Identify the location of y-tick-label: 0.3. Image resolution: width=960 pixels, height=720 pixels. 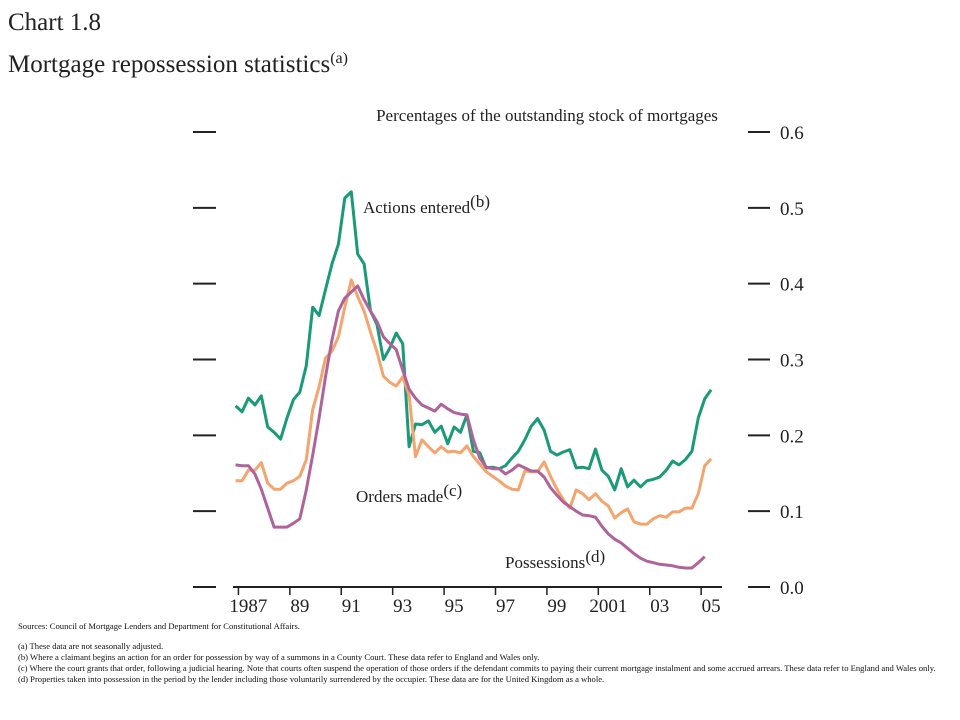
(792, 361).